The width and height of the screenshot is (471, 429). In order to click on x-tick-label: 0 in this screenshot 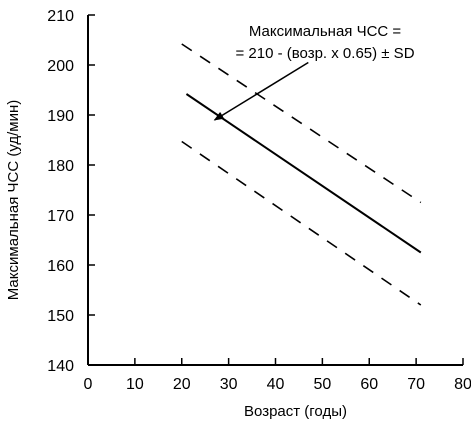, I will do `click(88, 384)`.